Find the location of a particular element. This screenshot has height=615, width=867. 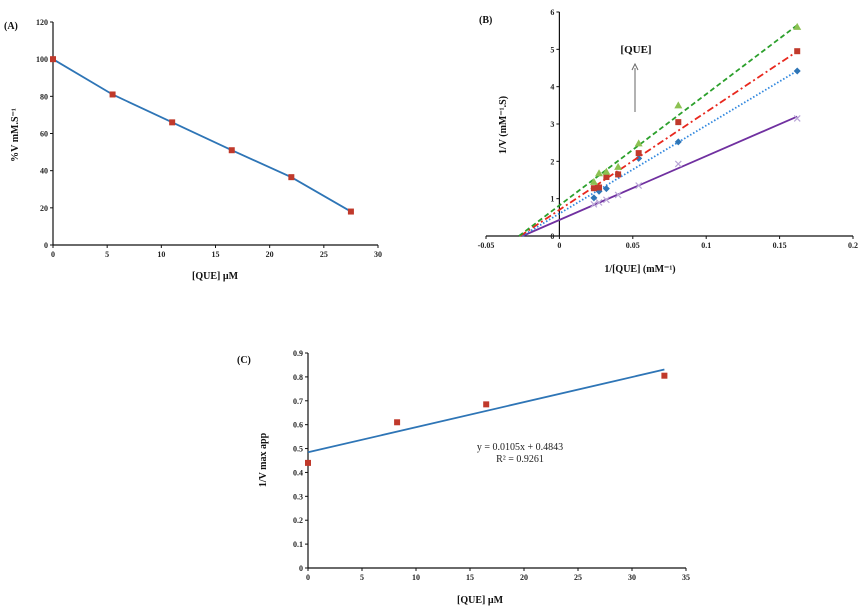

panel-c-x-tick-label: 10 is located at coordinates (416, 577).